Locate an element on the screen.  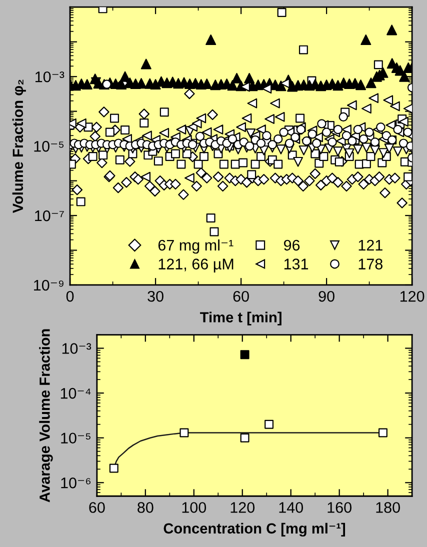
x-tick-label: 80 is located at coordinates (146, 507).